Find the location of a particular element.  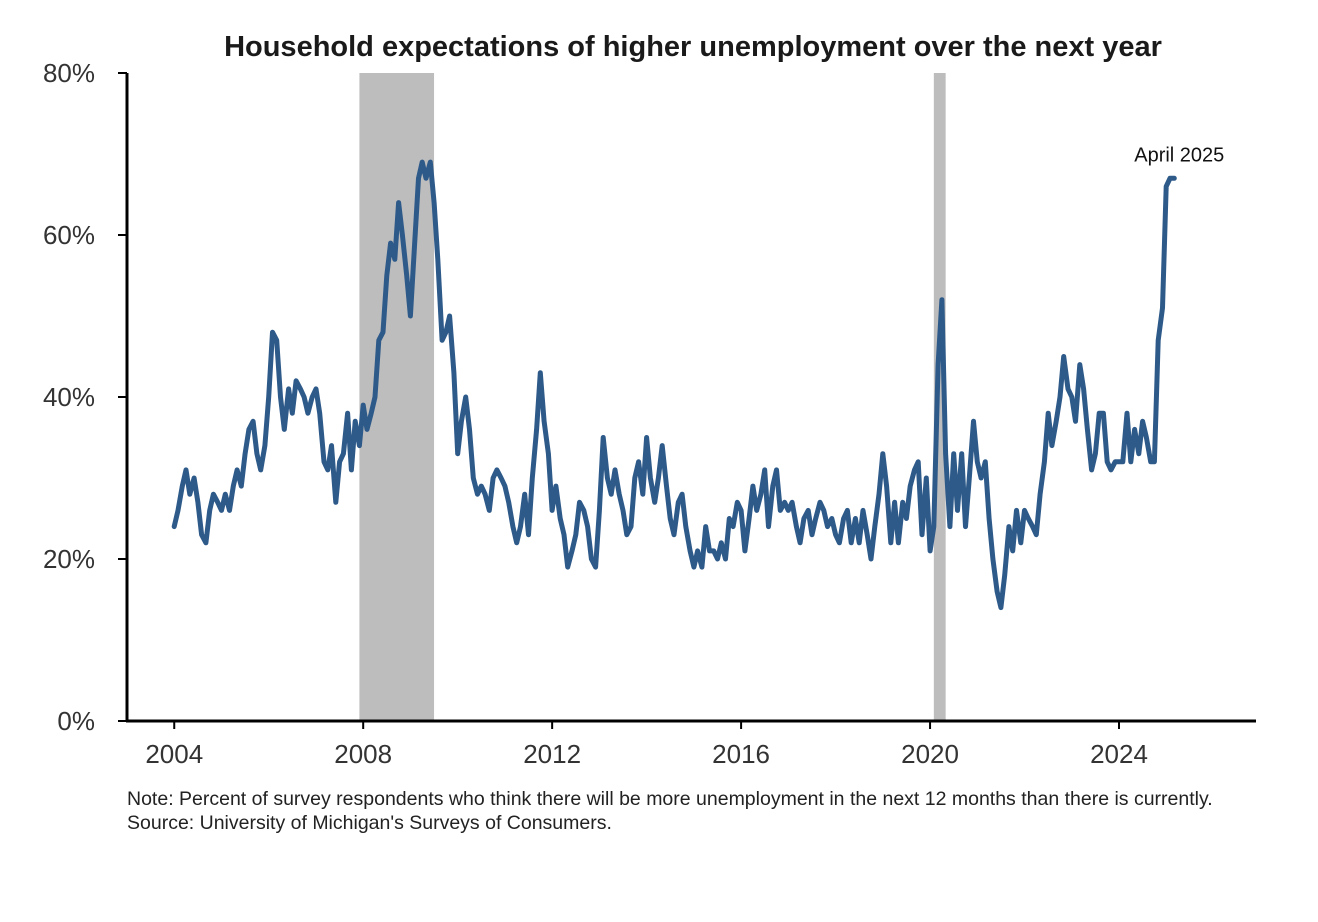

x-tick-label: 2012 is located at coordinates (552, 754).